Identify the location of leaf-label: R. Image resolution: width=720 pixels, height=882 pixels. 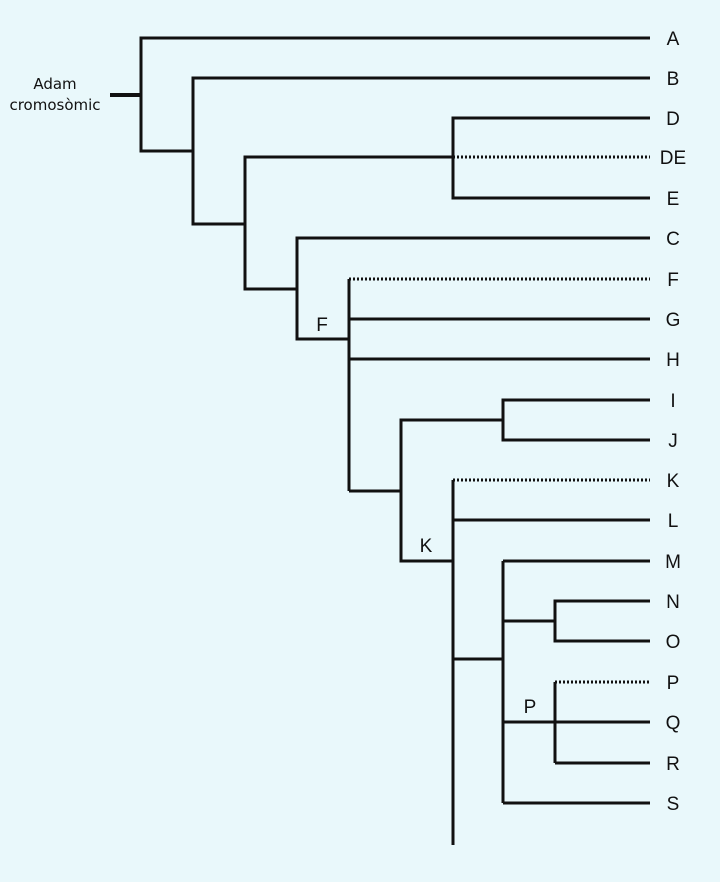
(673, 764).